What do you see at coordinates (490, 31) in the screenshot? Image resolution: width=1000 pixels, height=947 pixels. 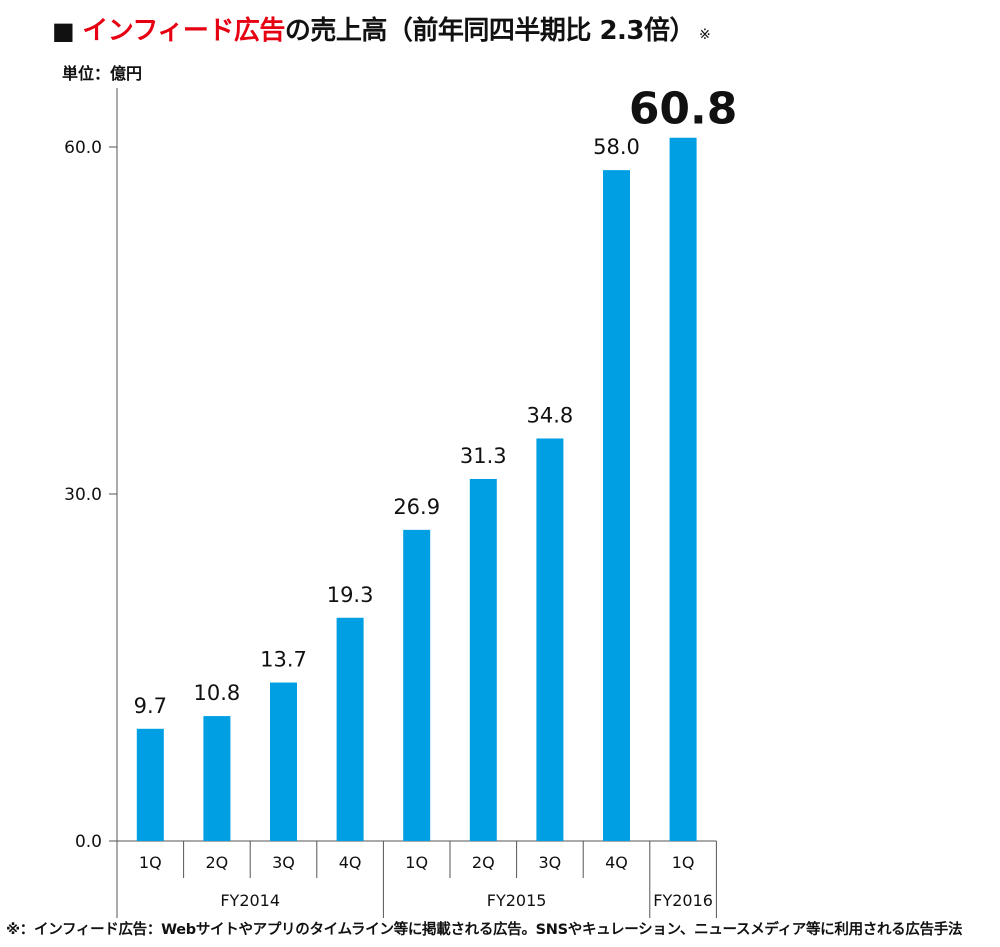 I see `title-rest: の売上高（前年同四半期比 2.3倍）` at bounding box center [490, 31].